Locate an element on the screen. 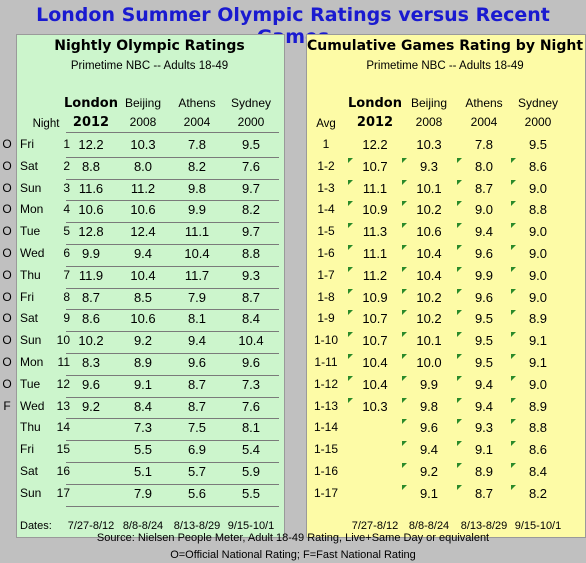 The image size is (586, 563). rating-value: 10.2 is located at coordinates (91, 341).